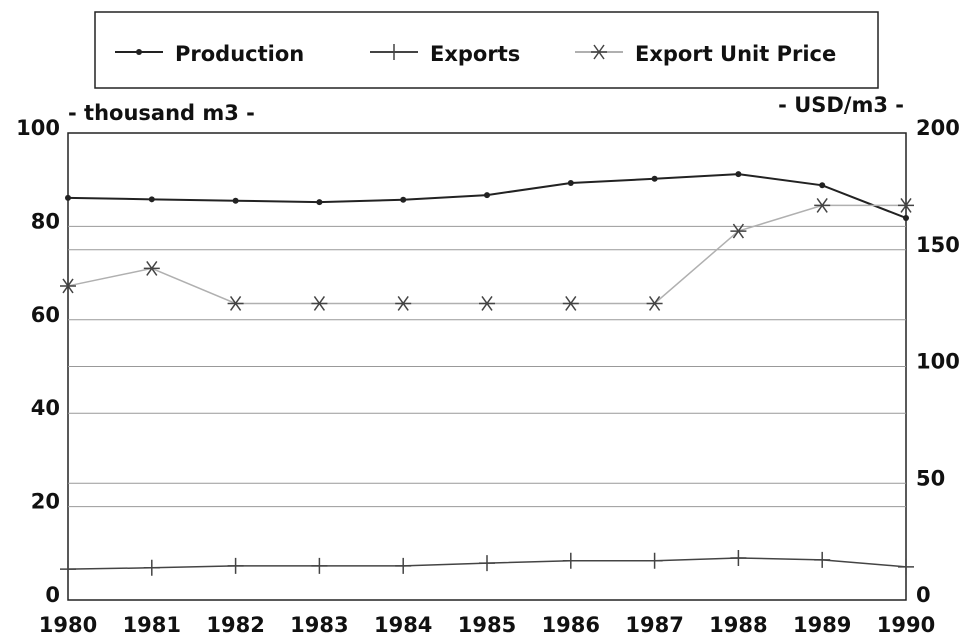  What do you see at coordinates (45, 221) in the screenshot?
I see `y-tick-label: 80` at bounding box center [45, 221].